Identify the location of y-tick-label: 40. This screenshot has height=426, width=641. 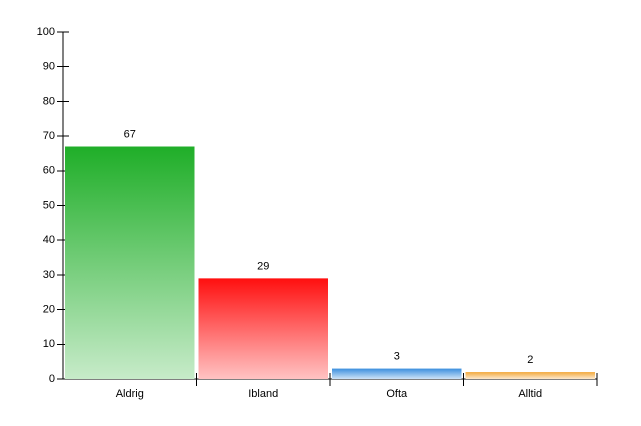
(49, 240).